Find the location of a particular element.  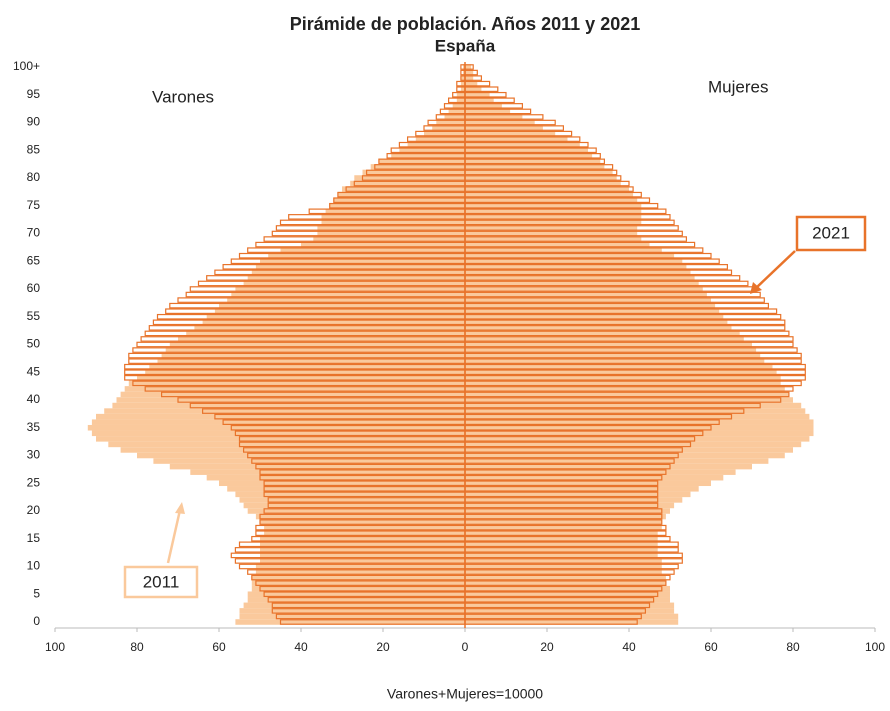

y-tick-label: 85 is located at coordinates (34, 149).